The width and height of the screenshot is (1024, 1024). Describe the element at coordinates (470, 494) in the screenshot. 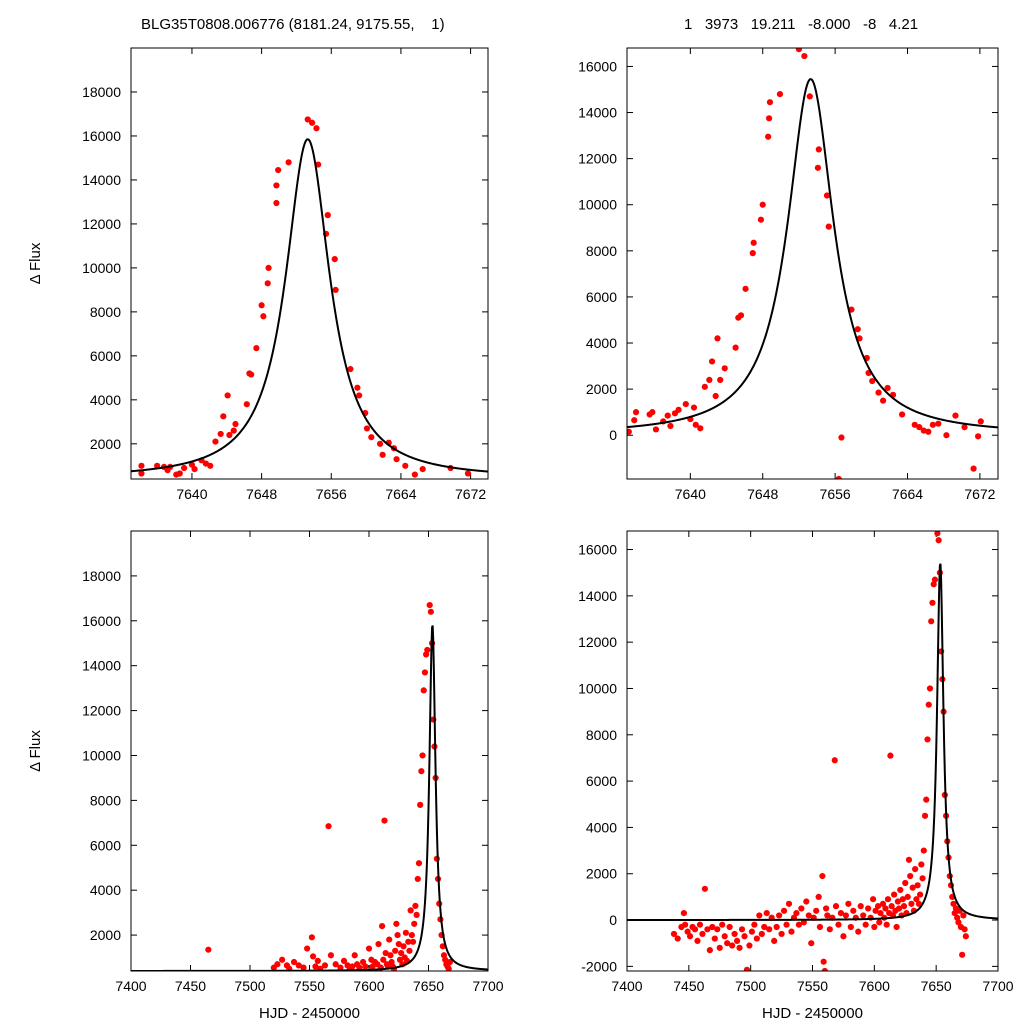

I see `x-tick-label: 7672` at that location.